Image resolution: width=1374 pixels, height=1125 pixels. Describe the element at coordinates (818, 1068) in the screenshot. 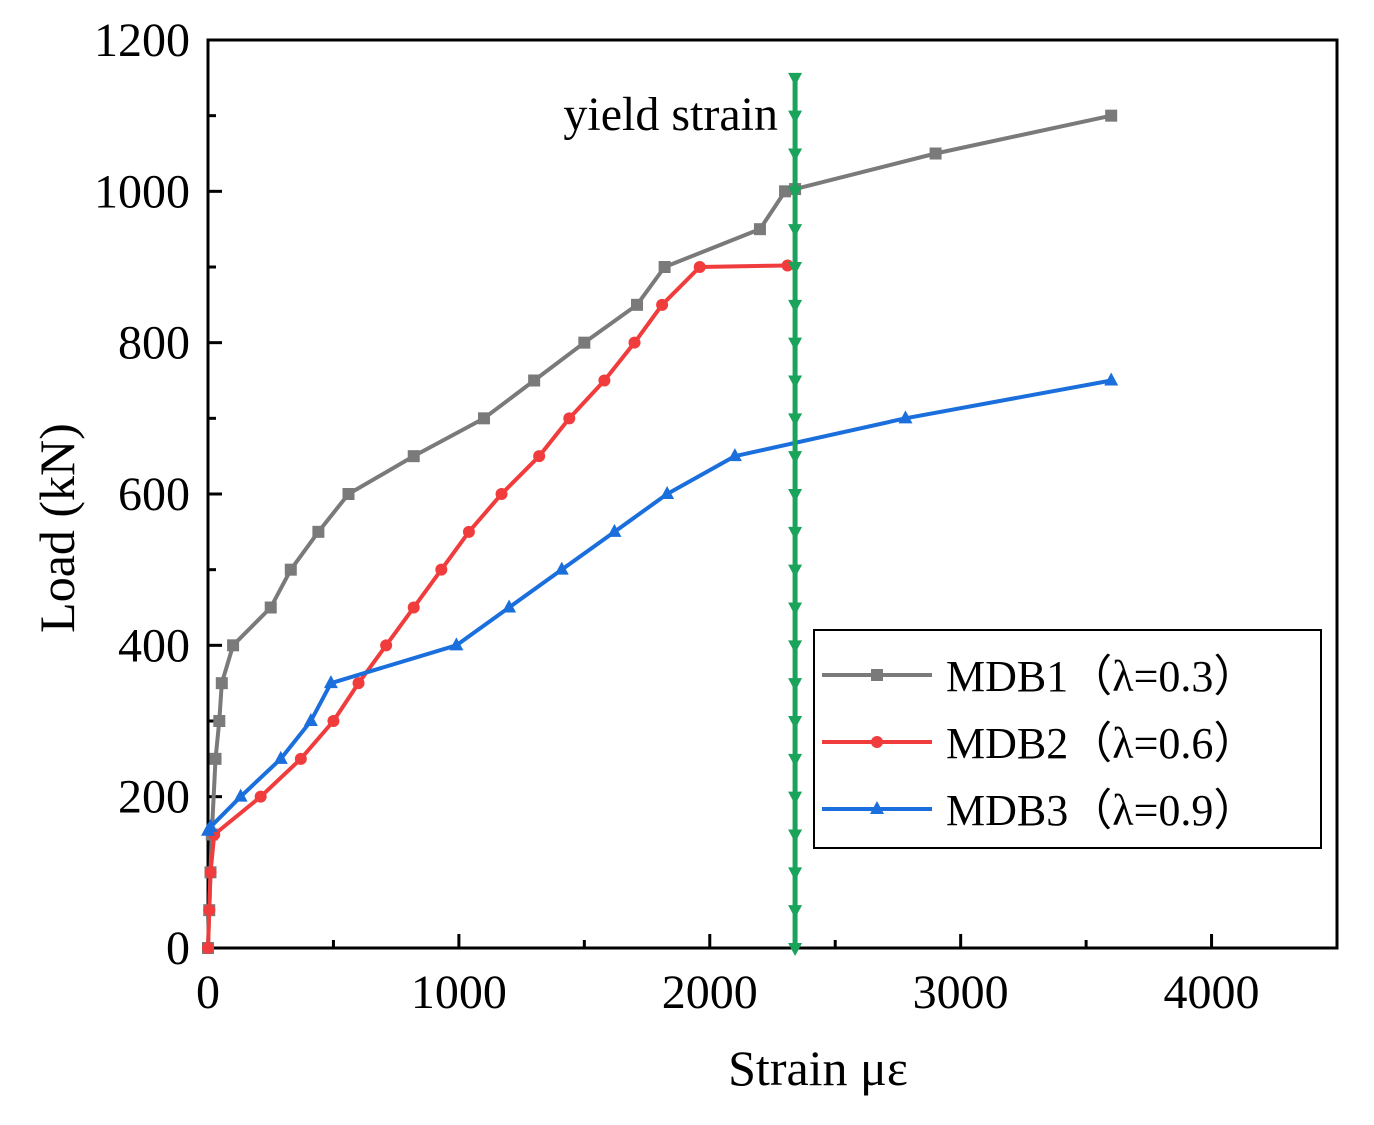

I see `x-axis-title: Strain με` at that location.